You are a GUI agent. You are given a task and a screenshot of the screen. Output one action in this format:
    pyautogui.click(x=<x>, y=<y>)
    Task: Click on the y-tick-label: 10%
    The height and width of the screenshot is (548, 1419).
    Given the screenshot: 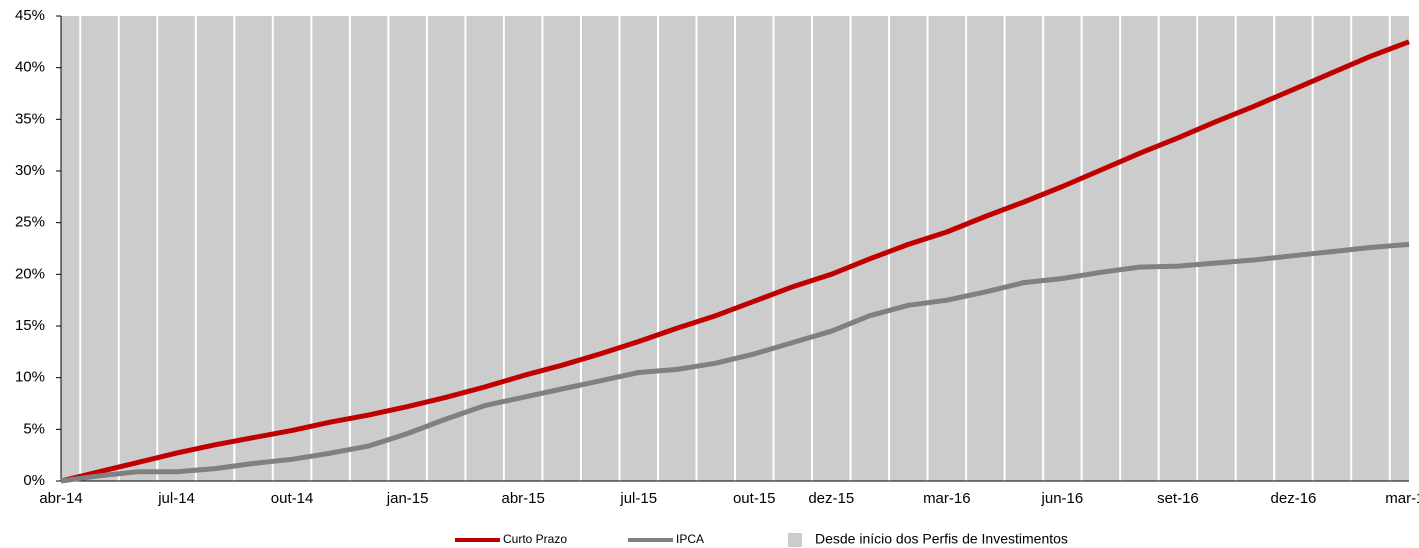 What is the action you would take?
    pyautogui.click(x=30, y=377)
    